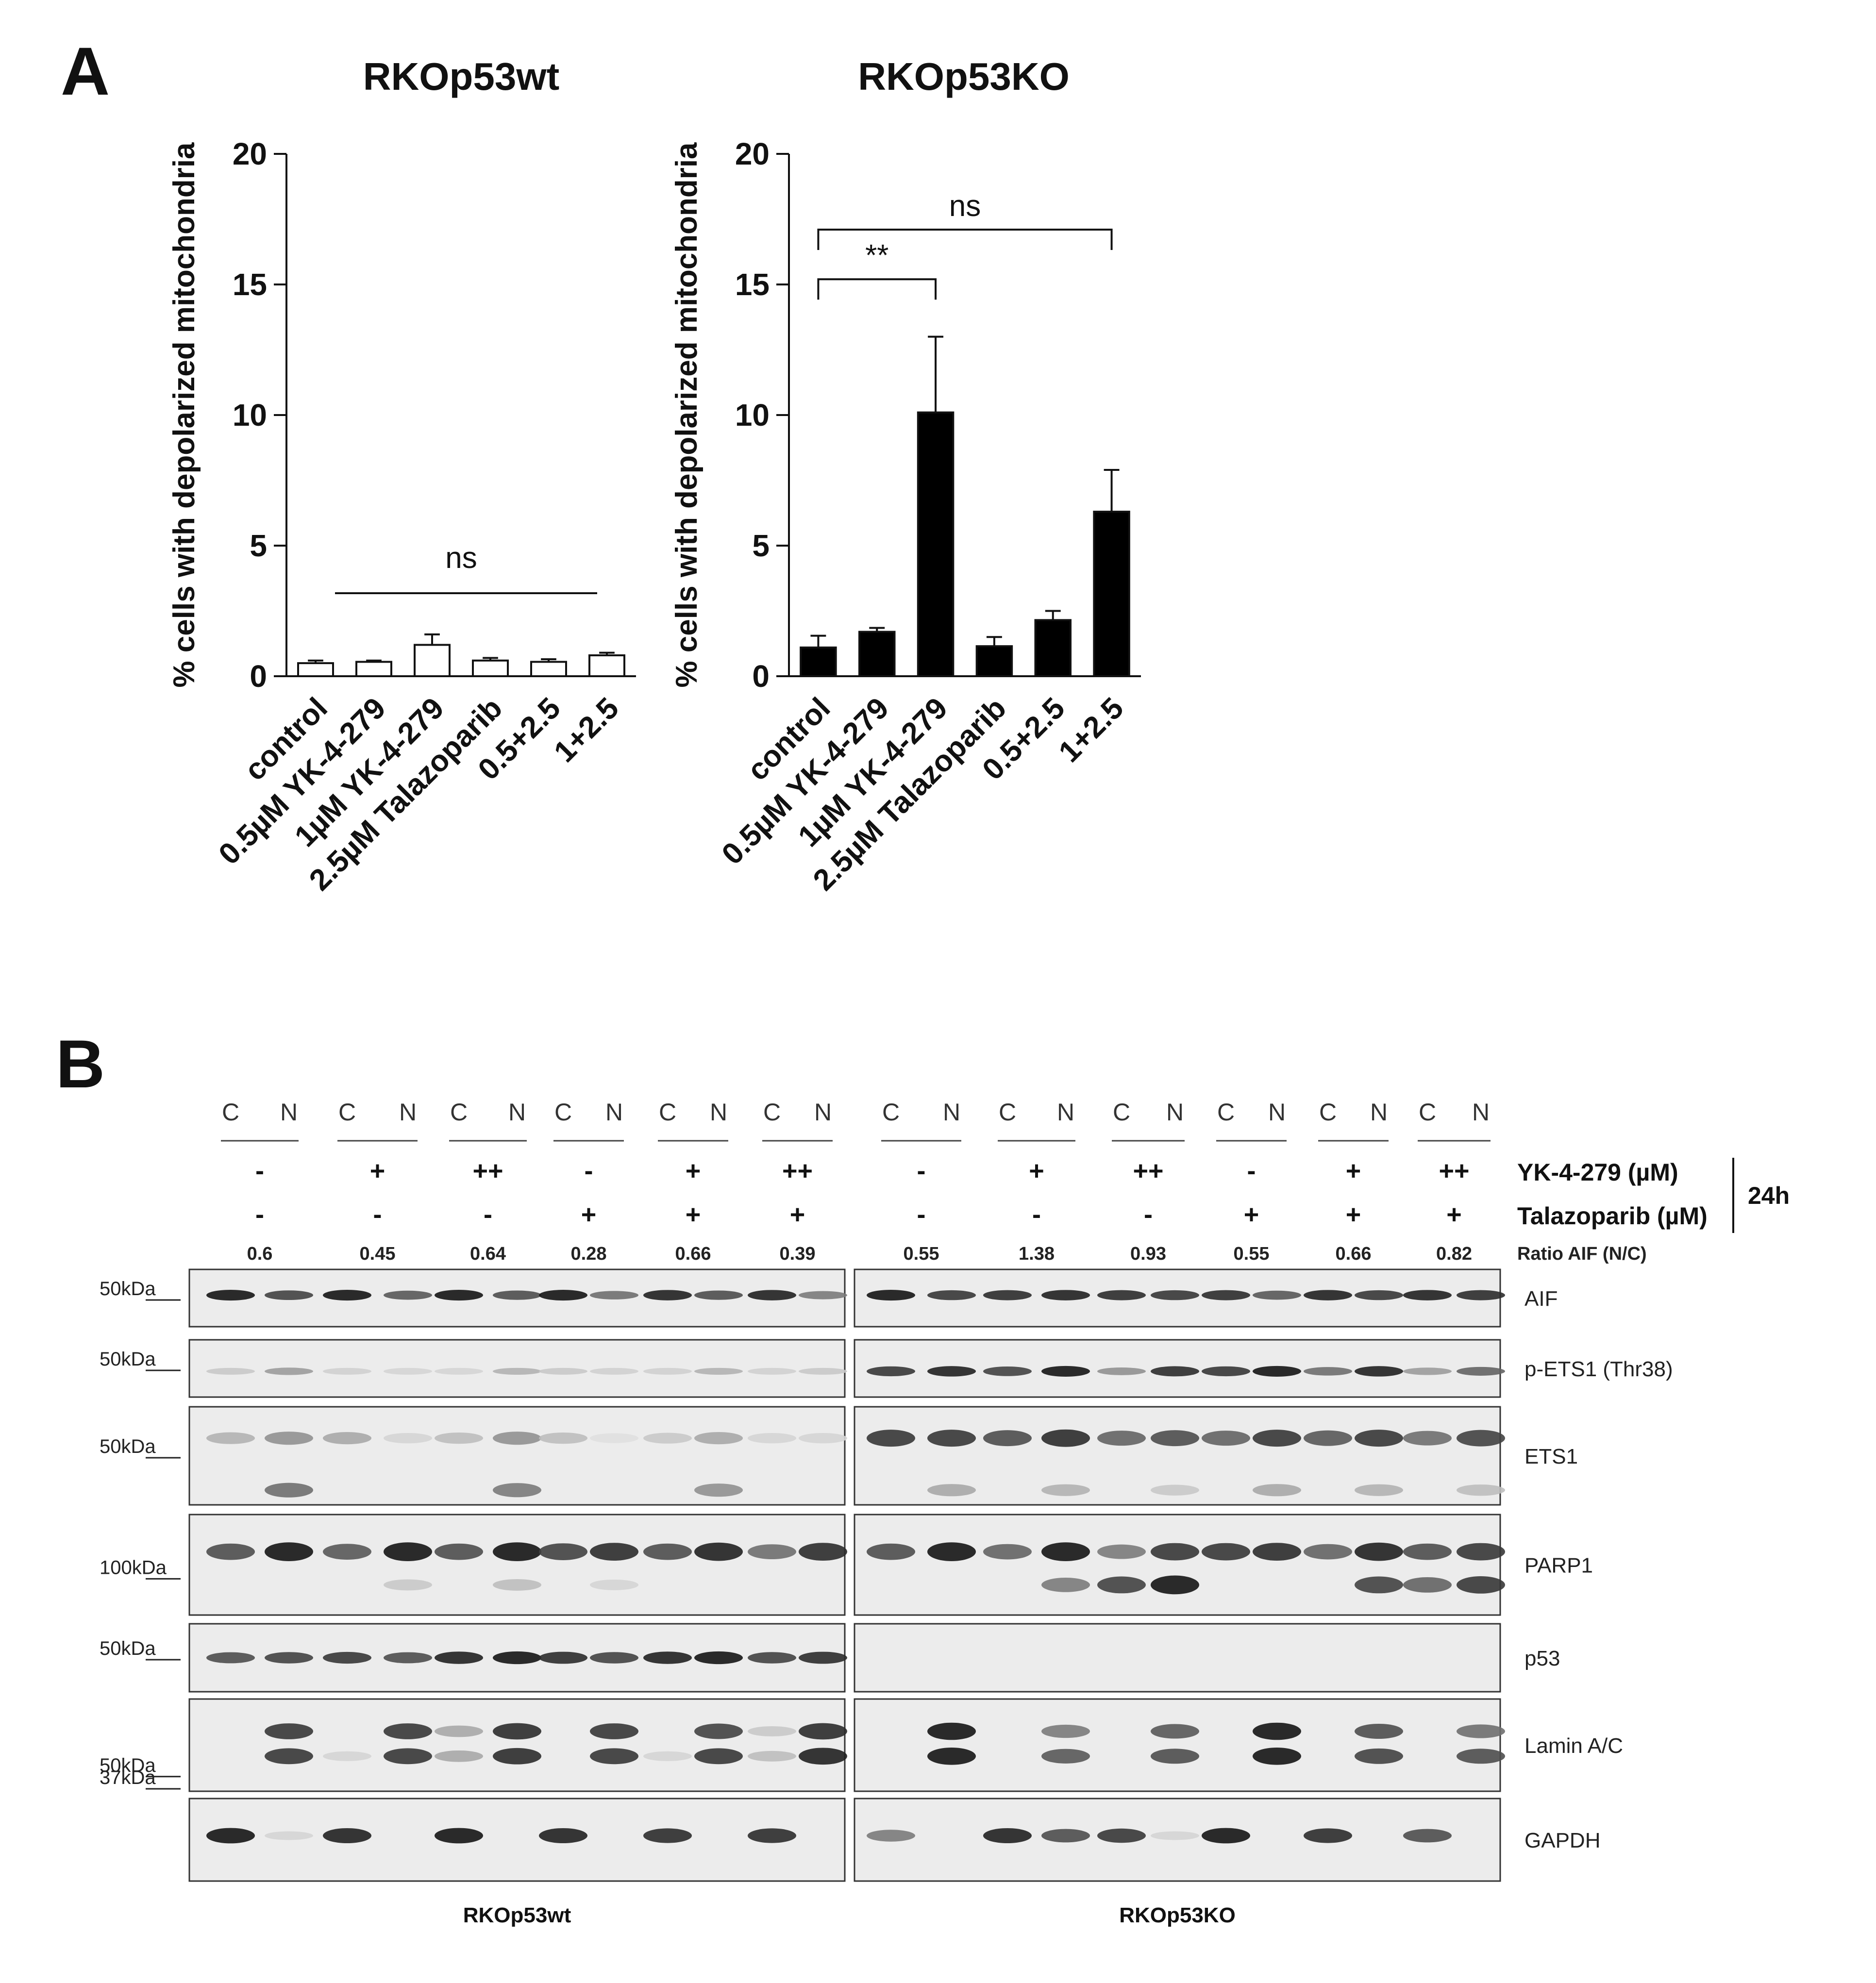 The width and height of the screenshot is (1876, 1983). I want to click on y-axis-label: % cells with depolarized mitochondria, so click(184, 415).